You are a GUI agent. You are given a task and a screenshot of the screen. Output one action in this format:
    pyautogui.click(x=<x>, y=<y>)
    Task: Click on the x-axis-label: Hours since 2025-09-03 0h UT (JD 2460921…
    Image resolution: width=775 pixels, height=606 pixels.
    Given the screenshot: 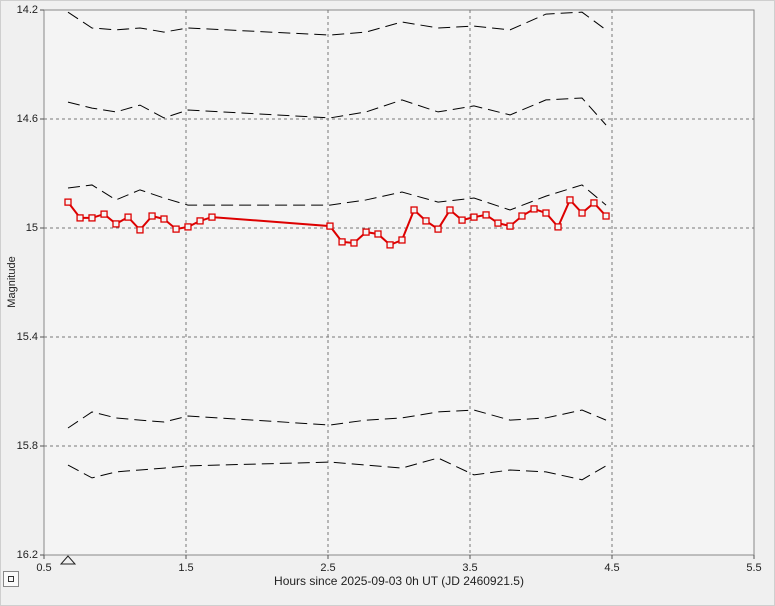 What is the action you would take?
    pyautogui.click(x=399, y=581)
    